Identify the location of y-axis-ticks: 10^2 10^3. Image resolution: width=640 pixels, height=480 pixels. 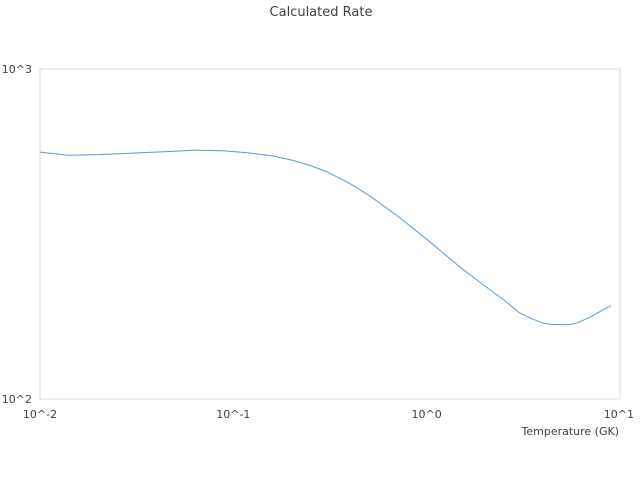
(17, 234).